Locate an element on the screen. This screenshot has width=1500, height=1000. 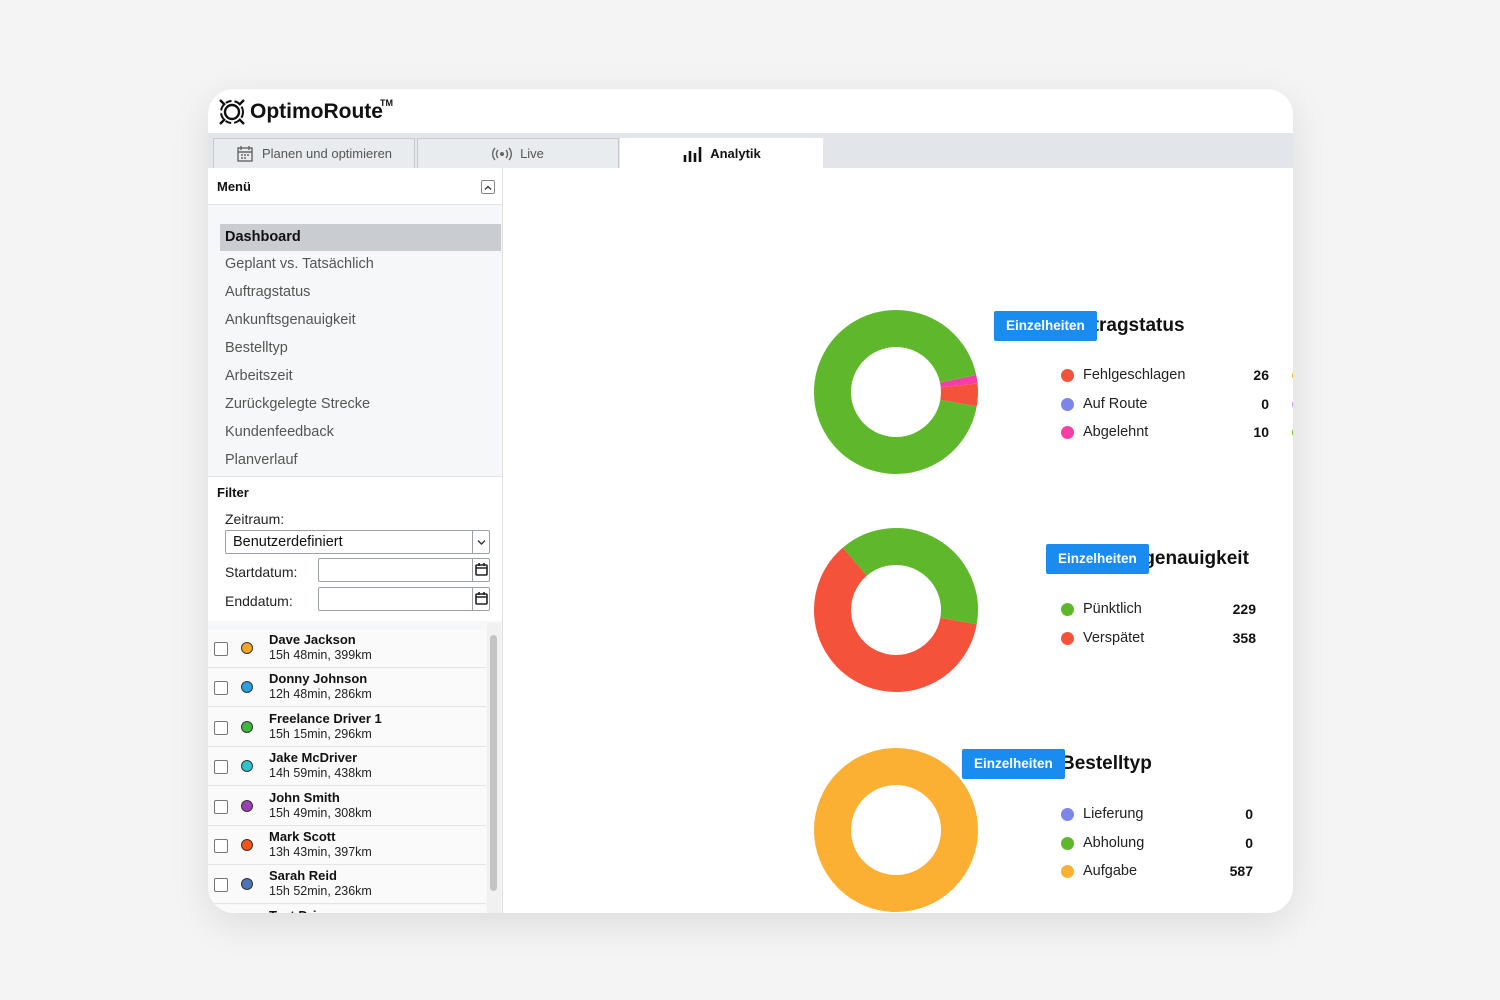
trademark: TM is located at coordinates (386, 103).